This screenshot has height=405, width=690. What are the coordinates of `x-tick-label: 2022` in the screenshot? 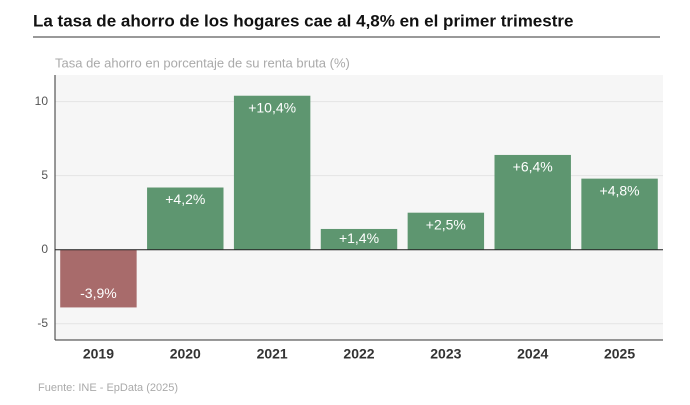 It's located at (358, 354).